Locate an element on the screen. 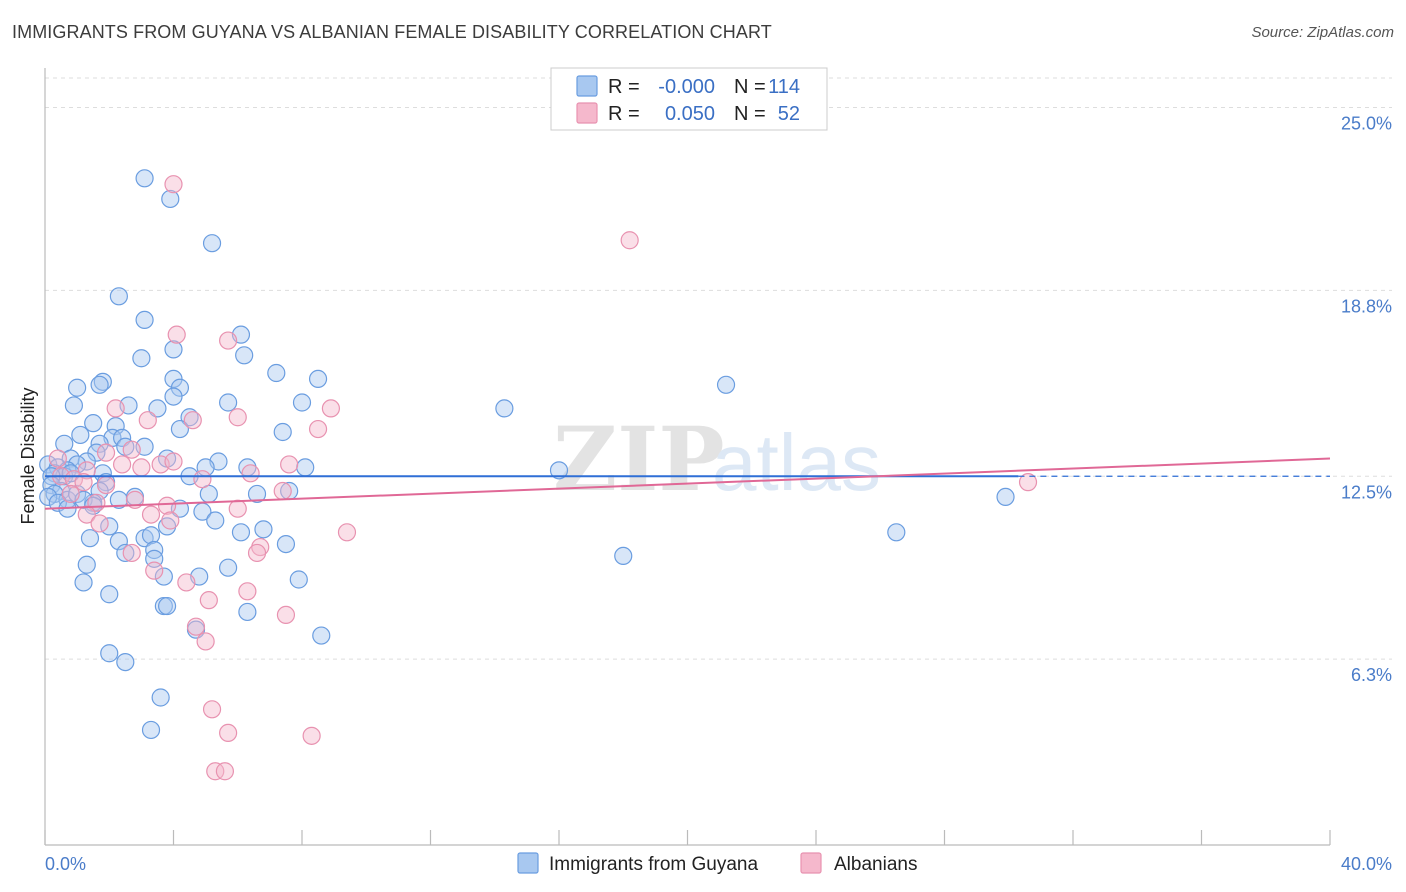 The image size is (1406, 892). x-tick-labels: 0.0% 40.0% is located at coordinates (718, 864).